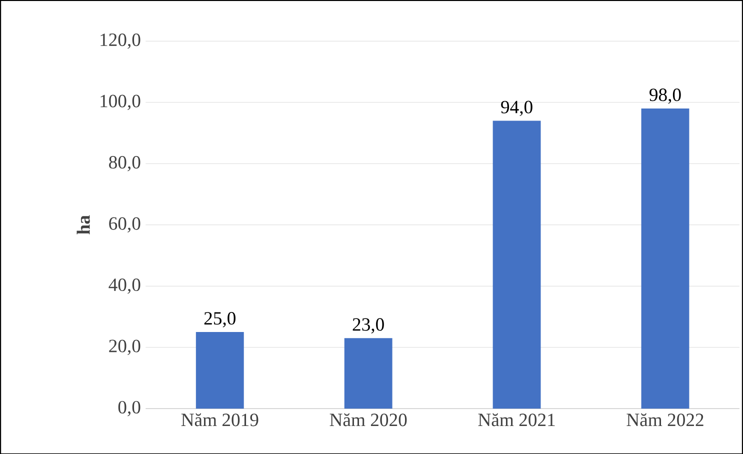  What do you see at coordinates (124, 164) in the screenshot?
I see `y-tick-label: 80,0` at bounding box center [124, 164].